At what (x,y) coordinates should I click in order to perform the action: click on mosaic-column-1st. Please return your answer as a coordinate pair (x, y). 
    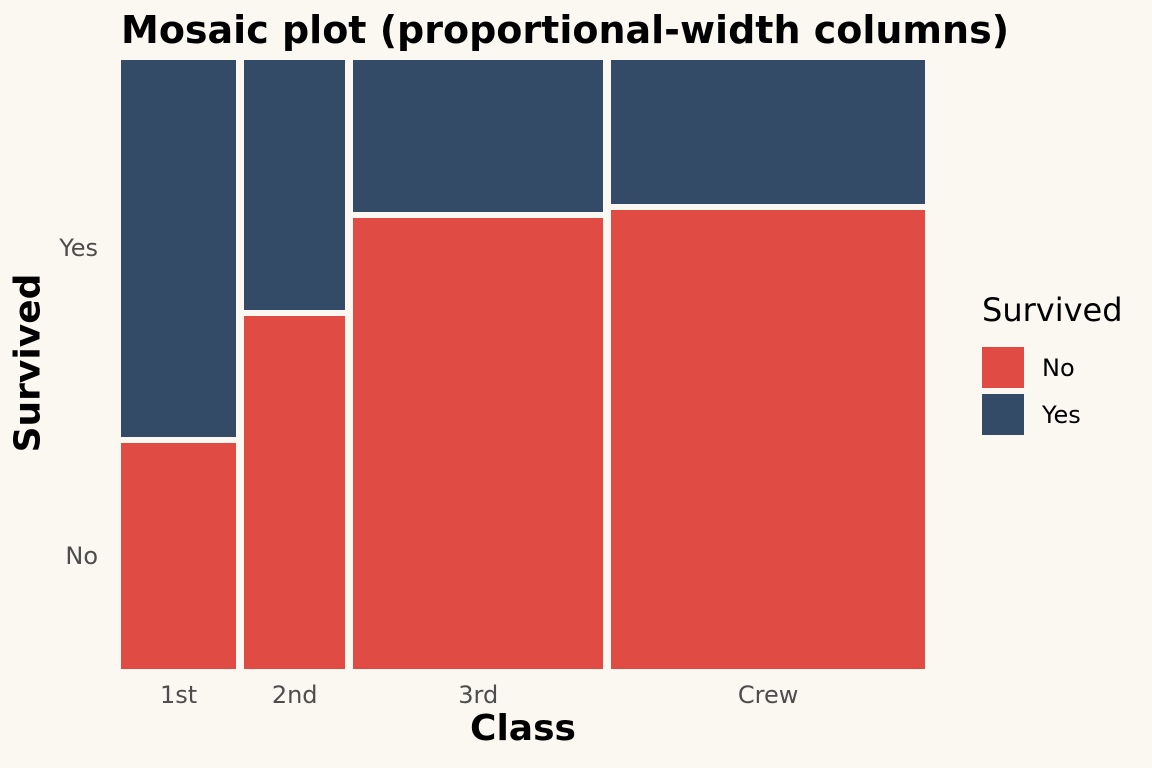
    Looking at the image, I should click on (179, 364).